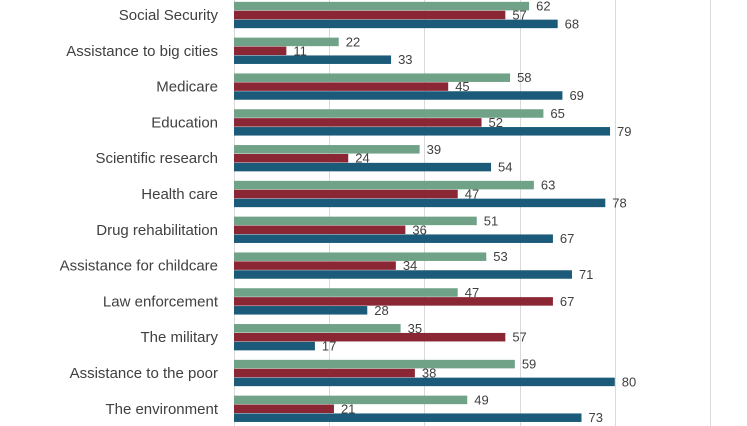 The width and height of the screenshot is (747, 426). What do you see at coordinates (187, 87) in the screenshot?
I see `category-label: Medicare` at bounding box center [187, 87].